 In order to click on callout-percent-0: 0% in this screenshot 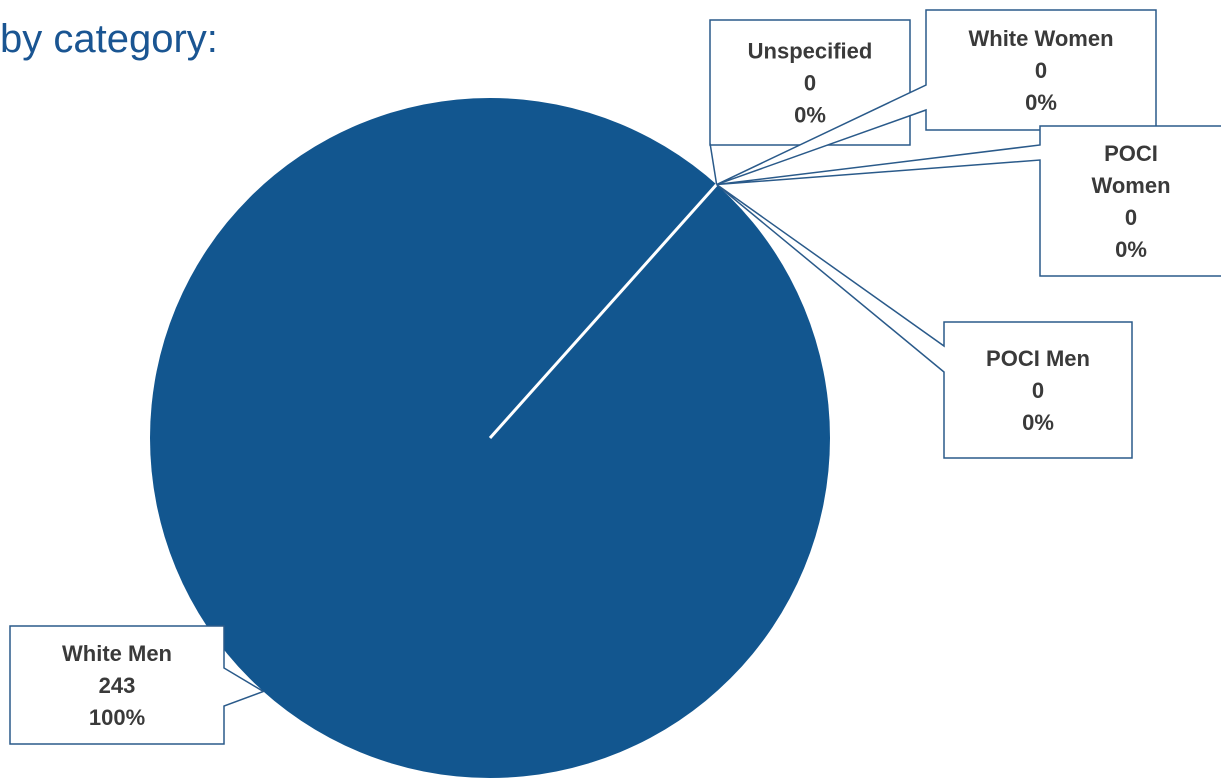, I will do `click(810, 115)`.